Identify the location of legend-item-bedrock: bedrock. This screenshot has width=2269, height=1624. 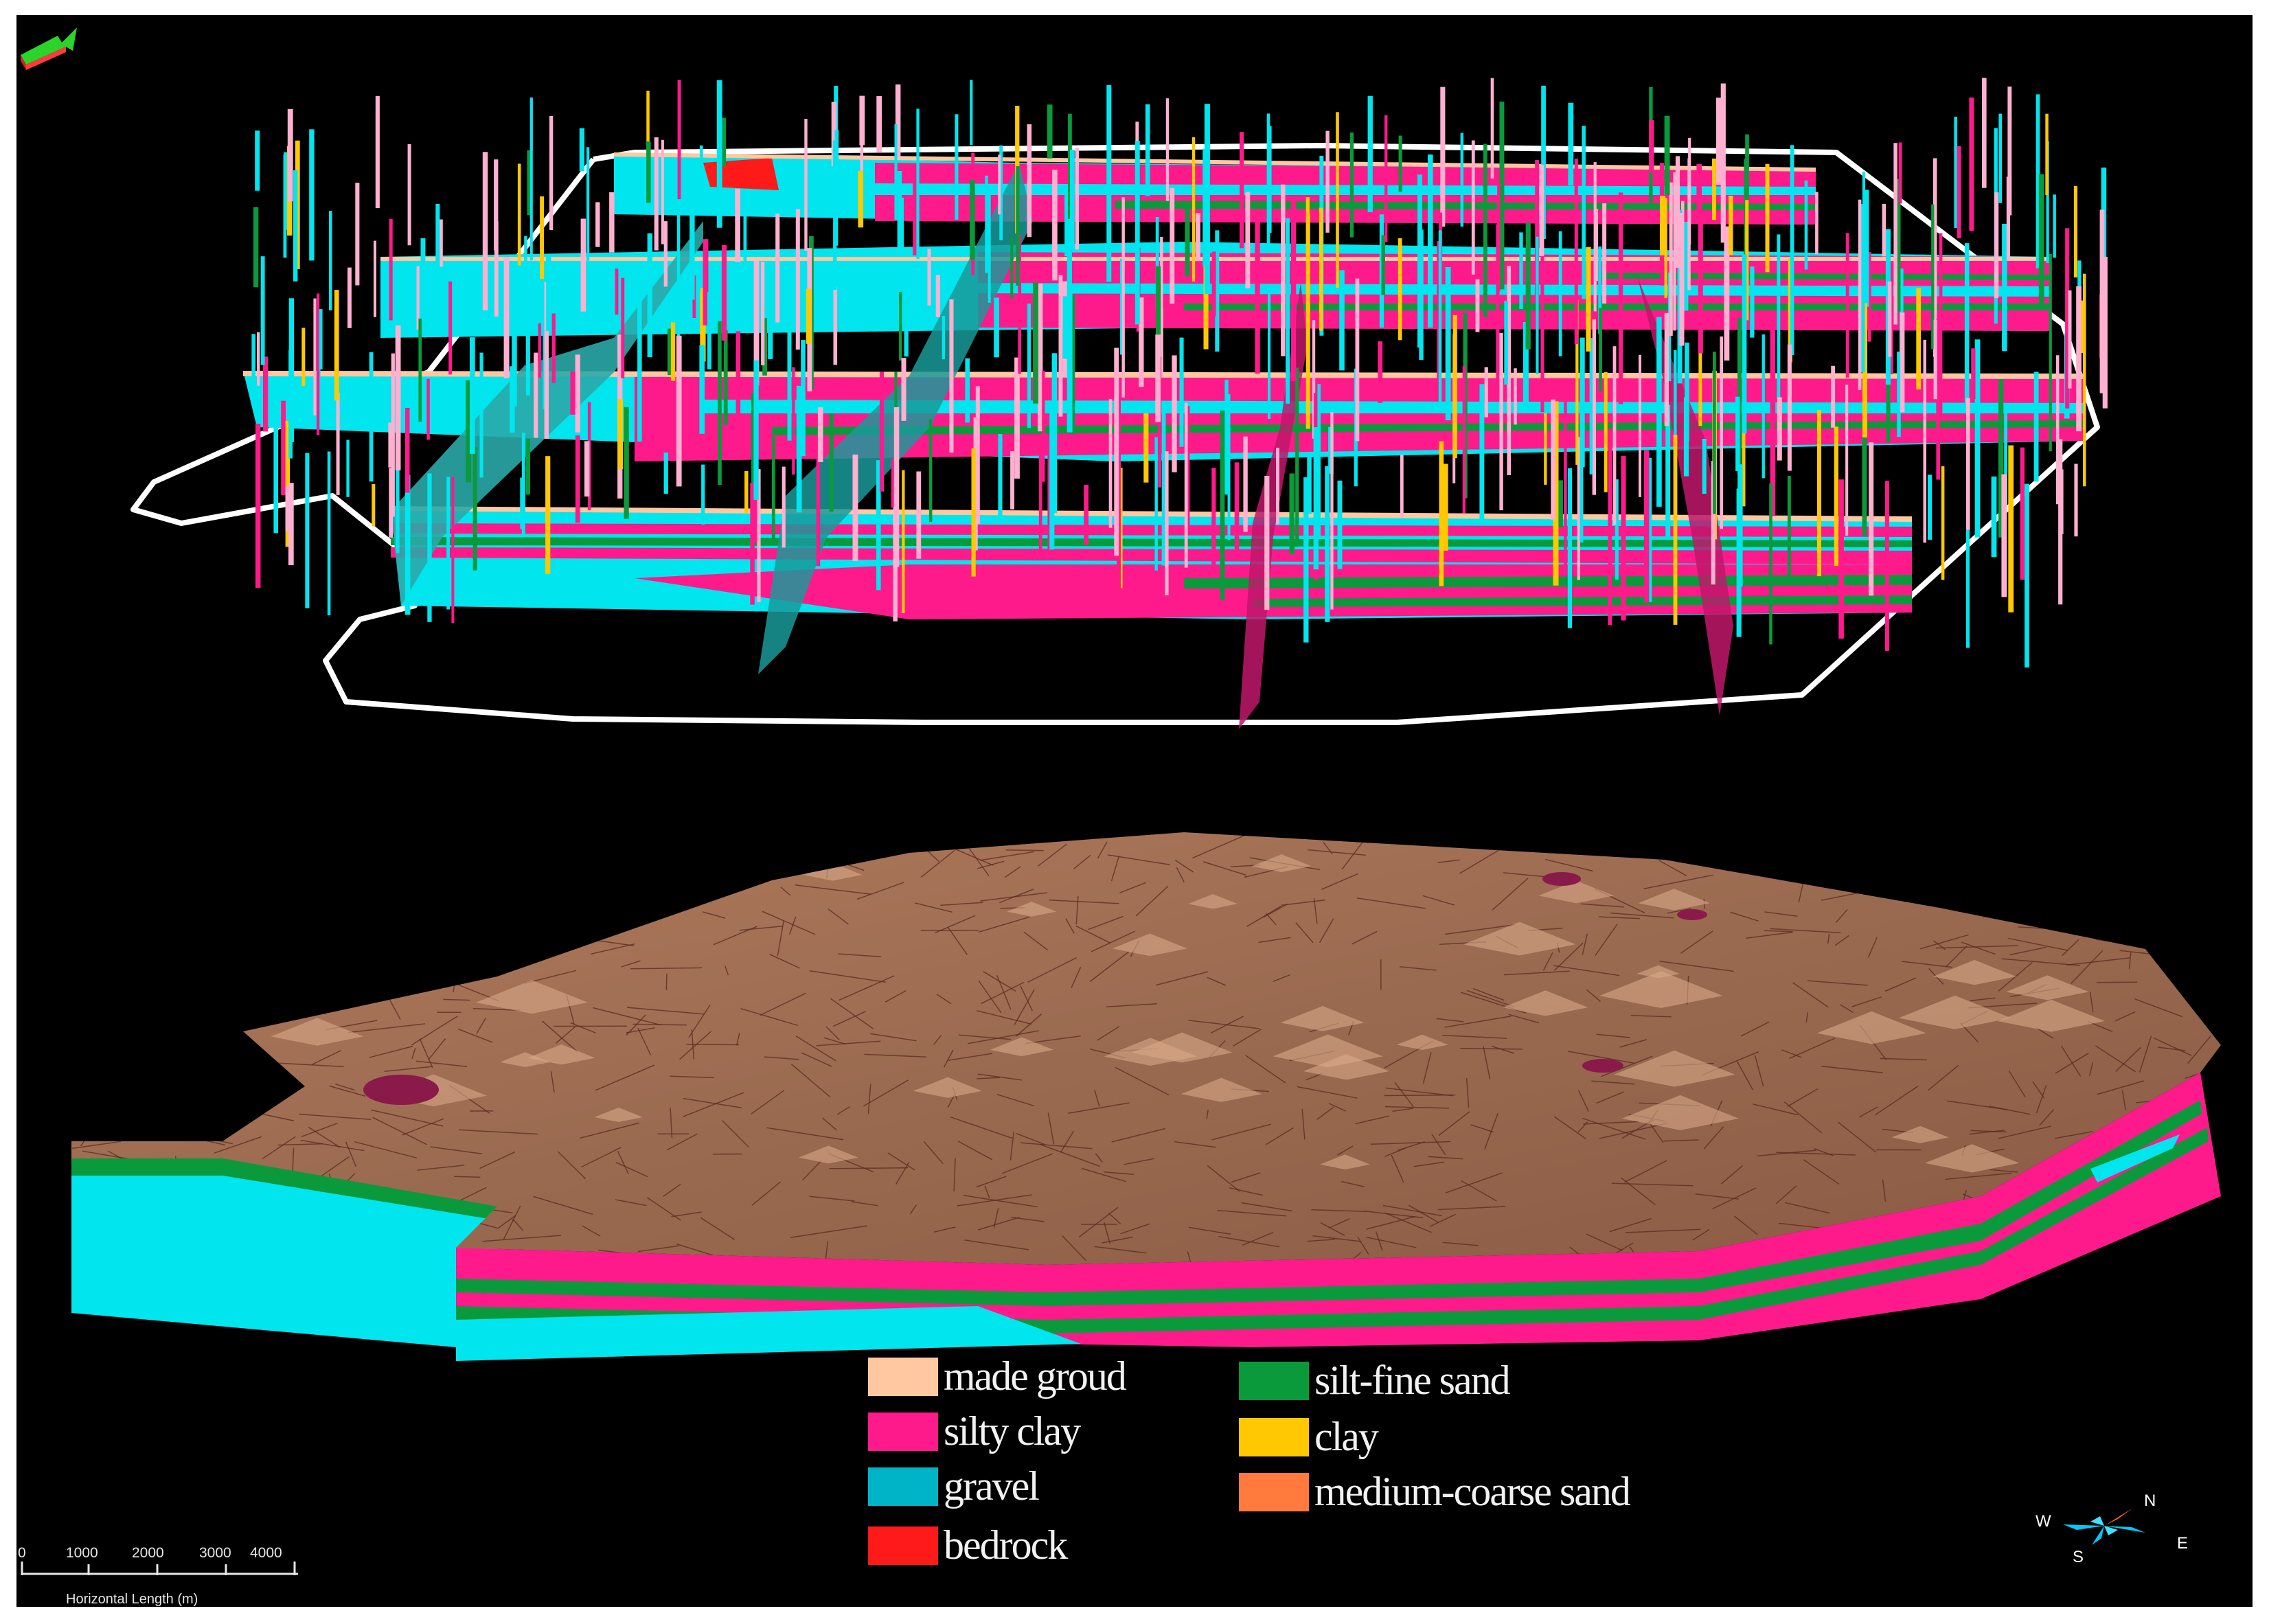
(968, 1545).